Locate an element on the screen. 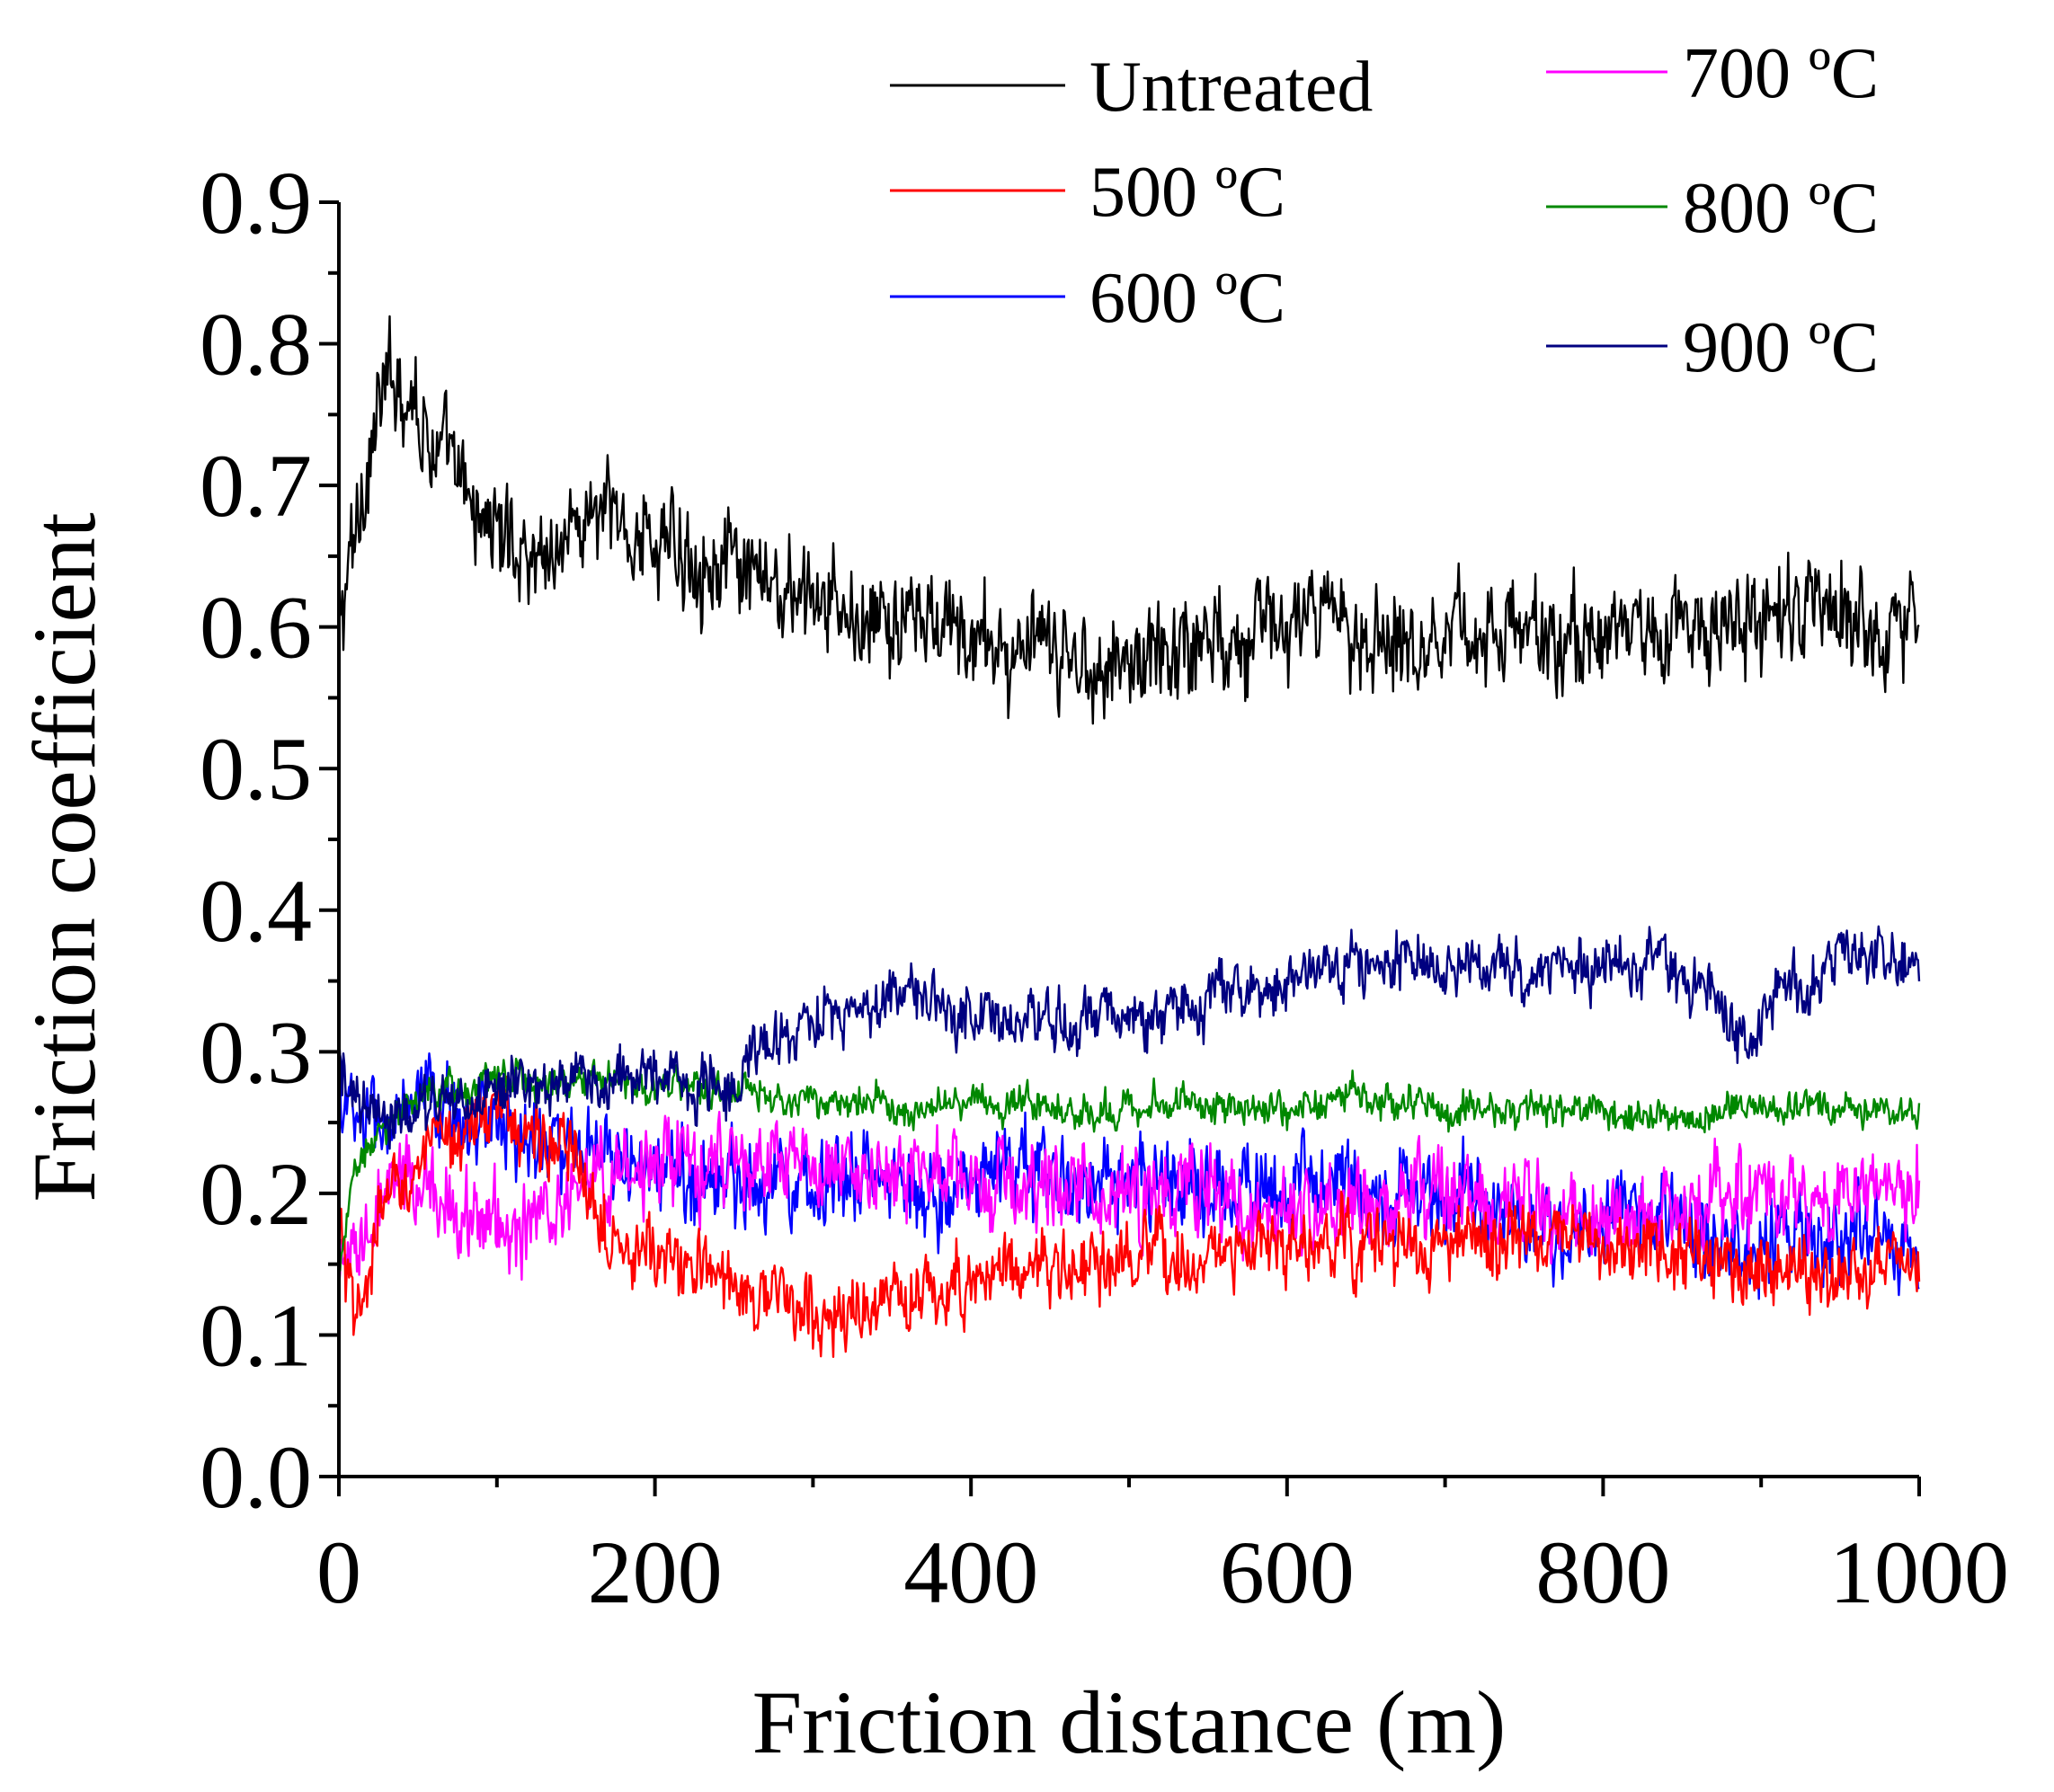 The width and height of the screenshot is (2054, 1792). legend-label: 700 ºC is located at coordinates (1781, 73).